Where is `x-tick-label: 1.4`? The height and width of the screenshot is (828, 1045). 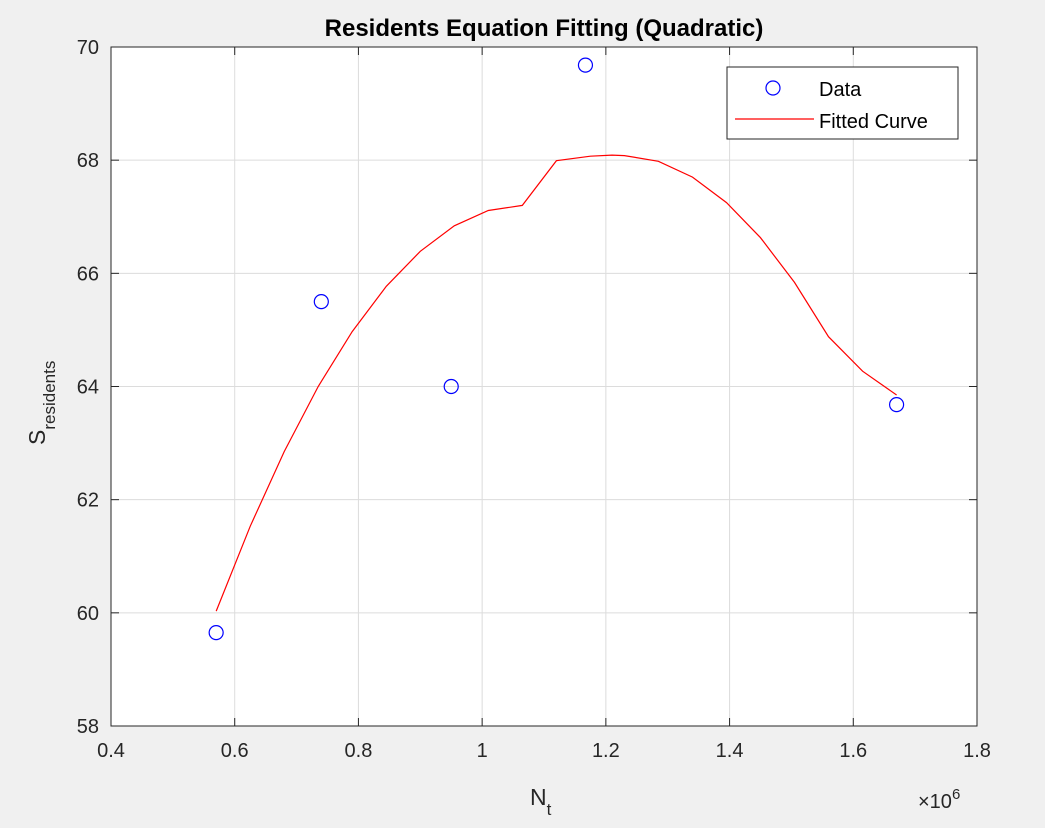
x-tick-label: 1.4 is located at coordinates (730, 751).